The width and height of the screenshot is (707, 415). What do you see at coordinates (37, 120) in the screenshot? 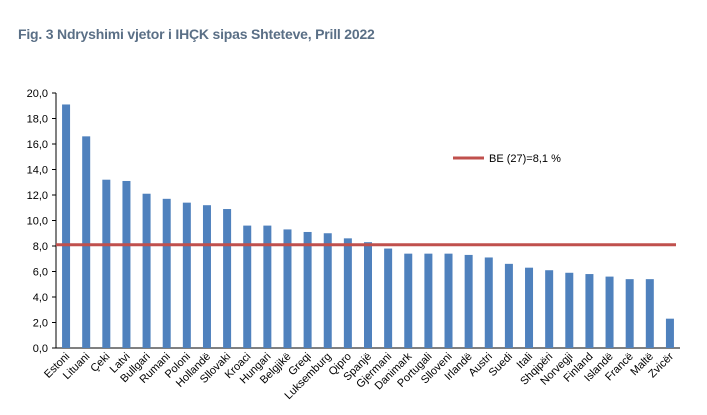
I see `y-tick-label: 18,0` at bounding box center [37, 120].